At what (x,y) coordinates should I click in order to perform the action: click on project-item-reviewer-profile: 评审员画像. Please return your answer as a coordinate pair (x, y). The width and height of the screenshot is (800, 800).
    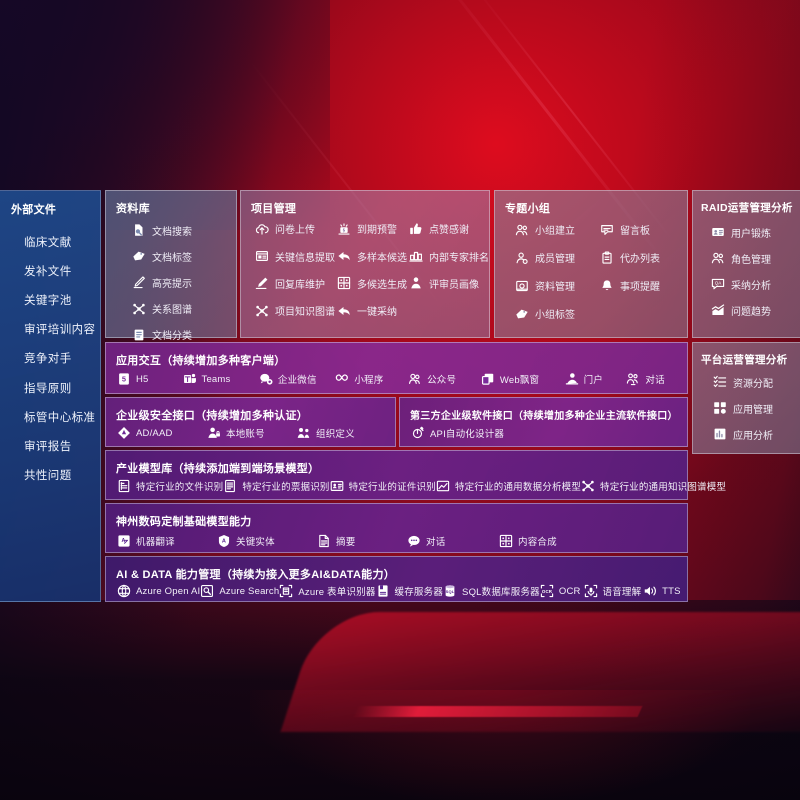
    Looking at the image, I should click on (448, 283).